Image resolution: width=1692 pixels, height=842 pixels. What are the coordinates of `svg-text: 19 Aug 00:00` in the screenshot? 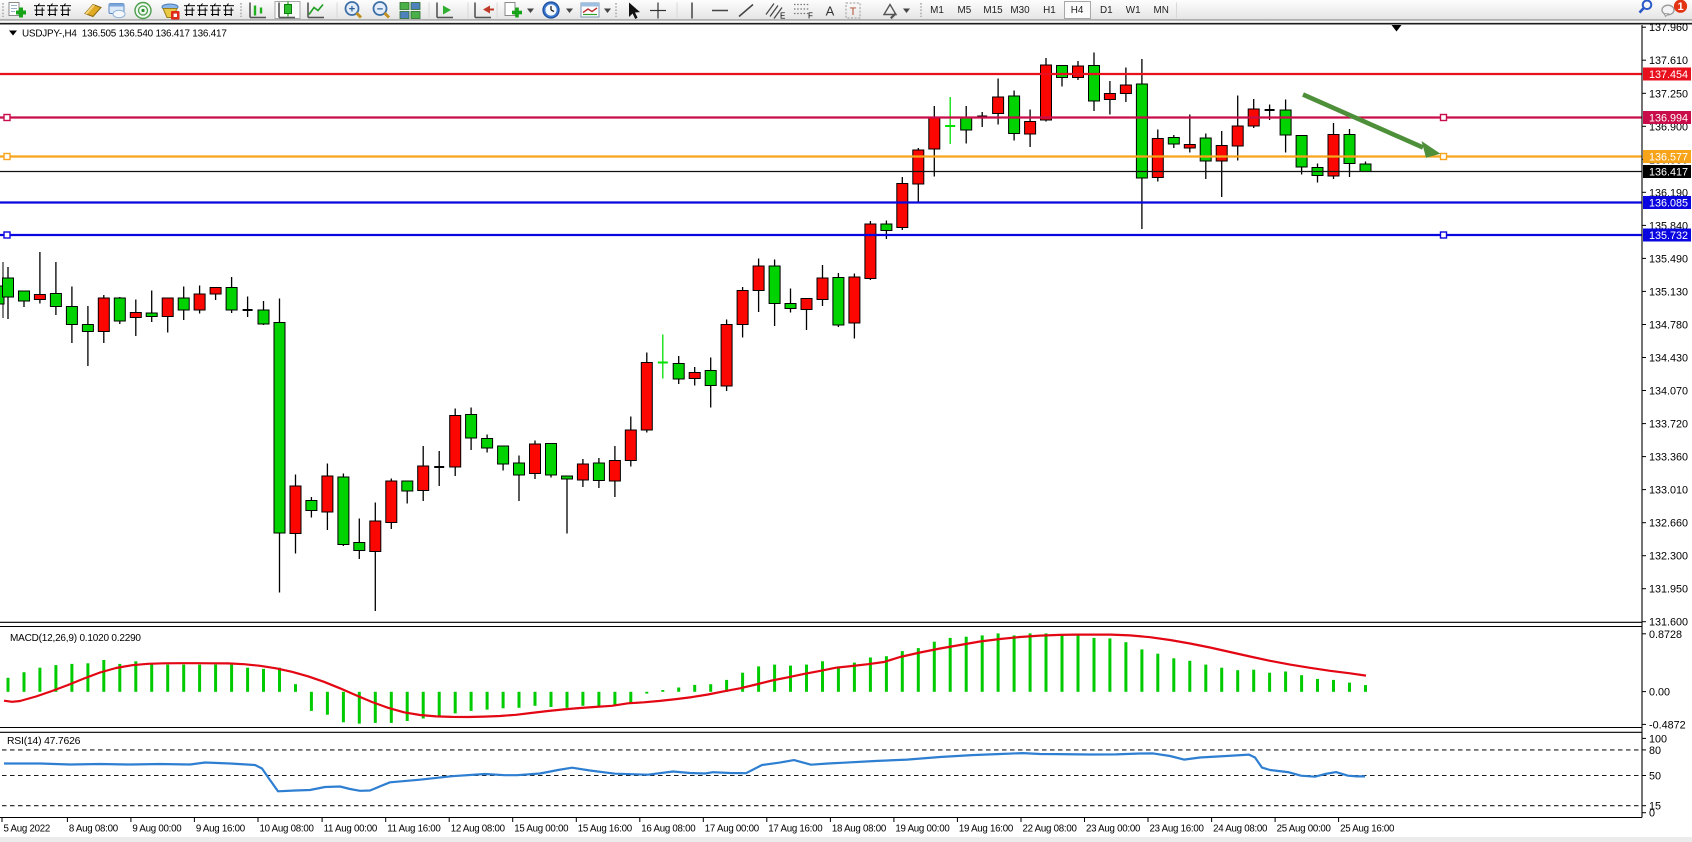 It's located at (922, 829).